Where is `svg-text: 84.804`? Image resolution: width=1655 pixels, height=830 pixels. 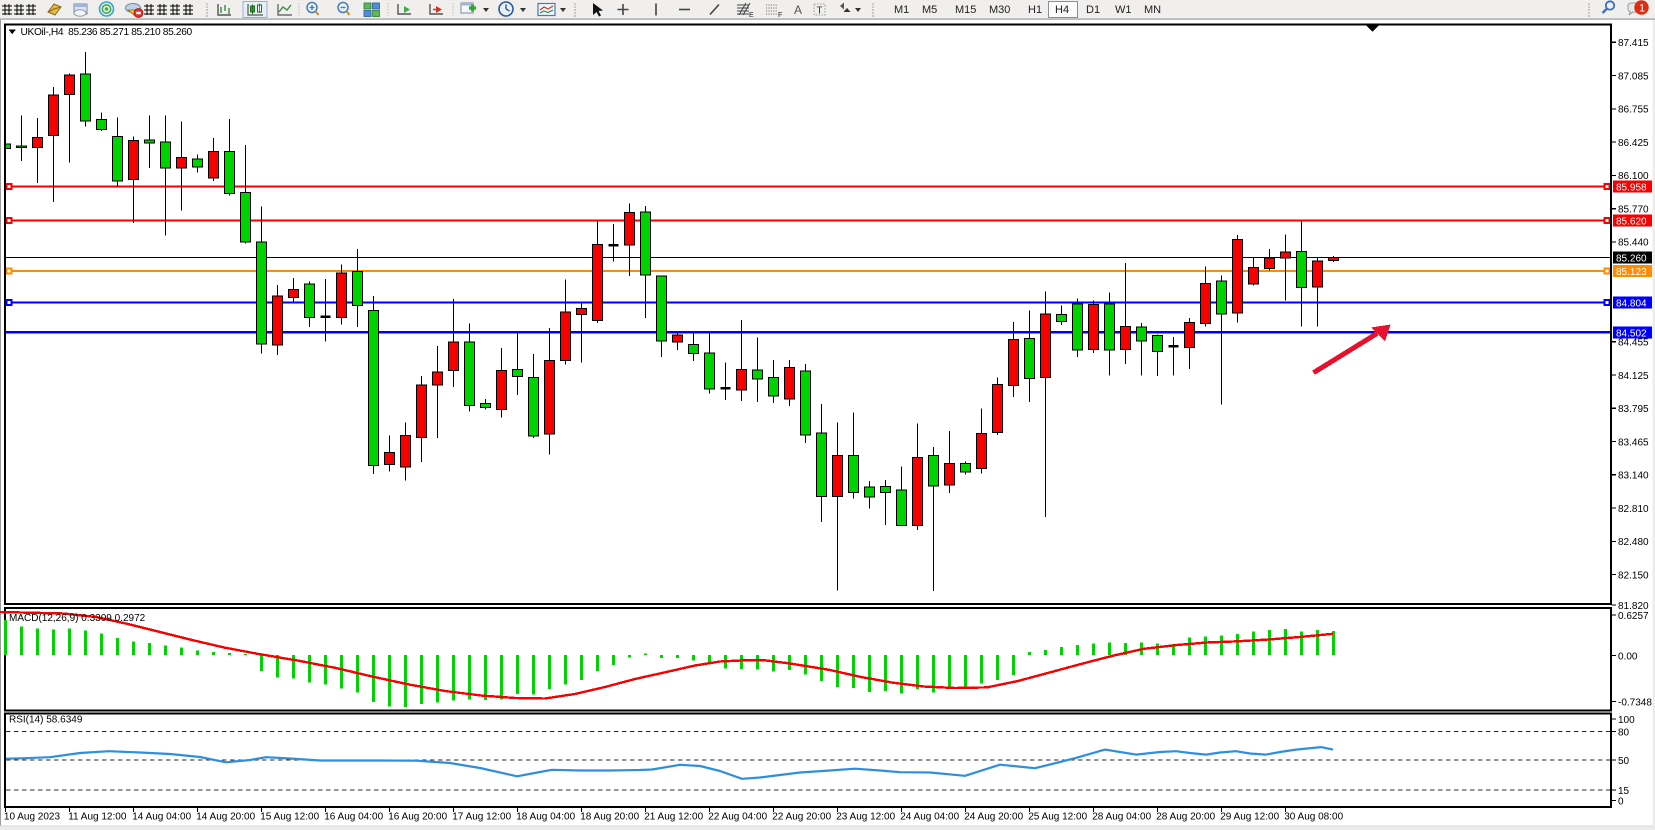 svg-text: 84.804 is located at coordinates (1631, 304).